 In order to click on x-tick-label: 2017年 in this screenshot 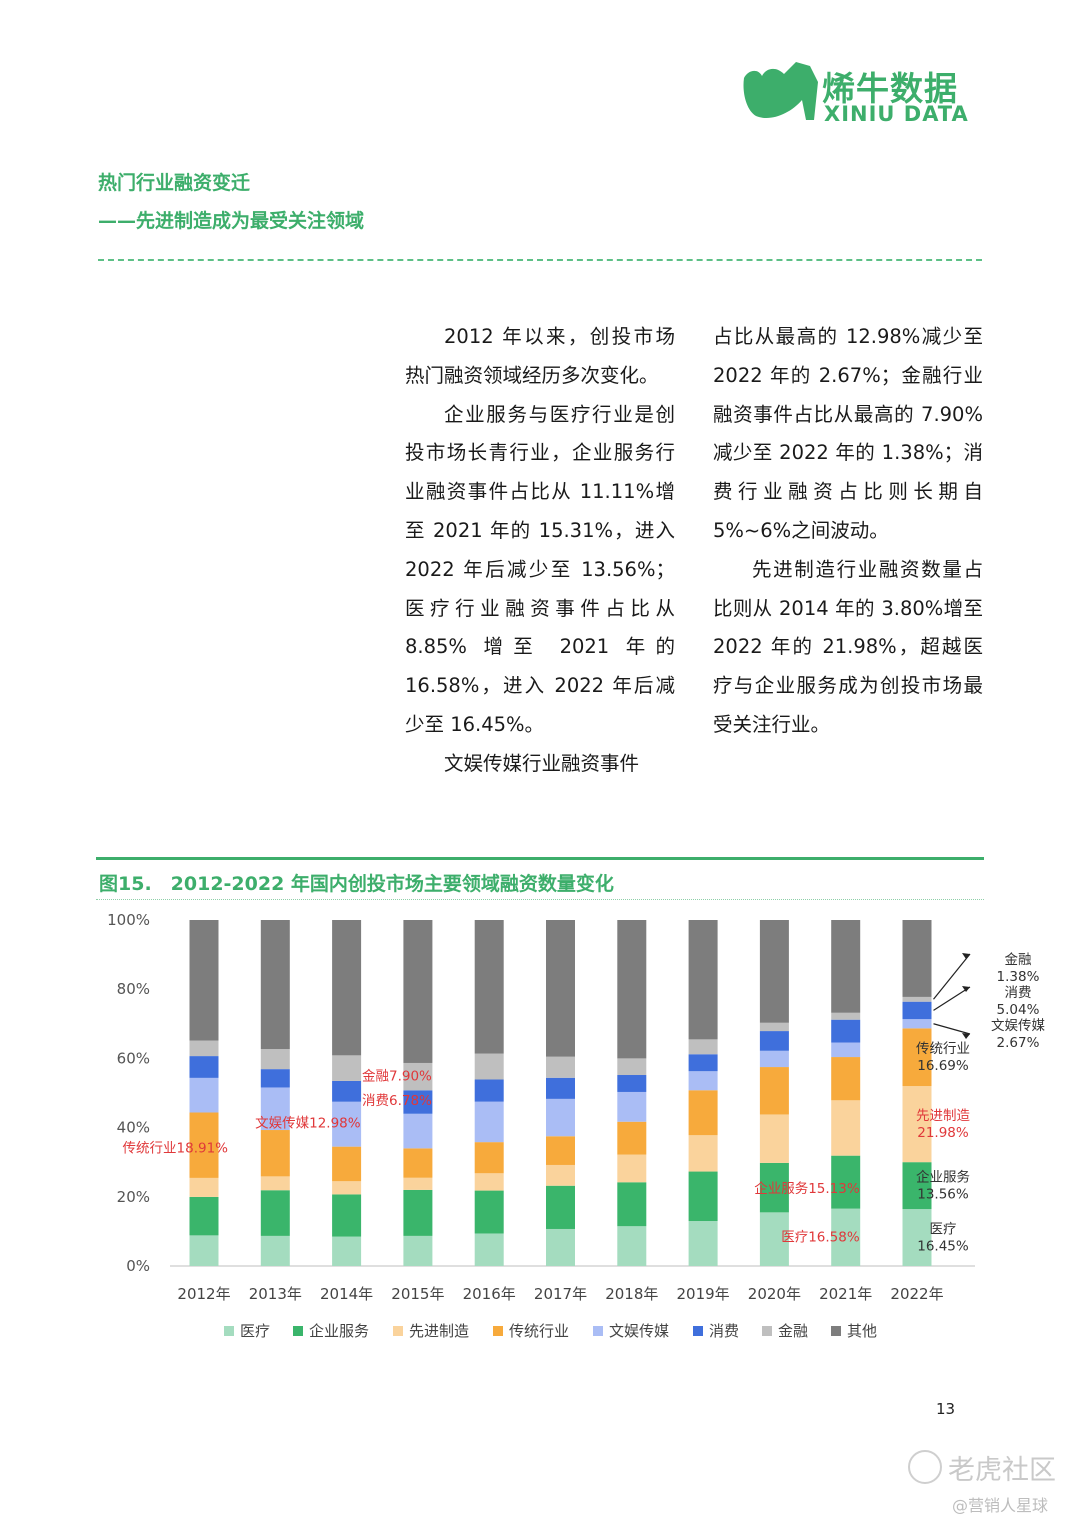, I will do `click(560, 1294)`.